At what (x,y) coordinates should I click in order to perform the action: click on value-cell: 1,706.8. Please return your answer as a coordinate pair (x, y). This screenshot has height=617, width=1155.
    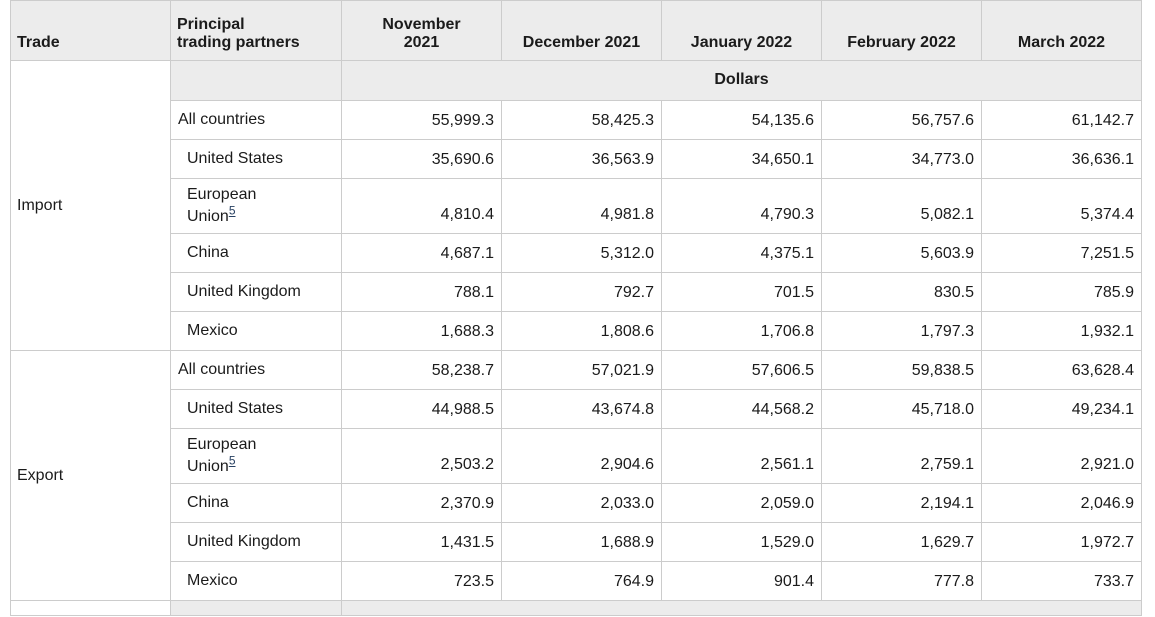
    Looking at the image, I should click on (741, 331).